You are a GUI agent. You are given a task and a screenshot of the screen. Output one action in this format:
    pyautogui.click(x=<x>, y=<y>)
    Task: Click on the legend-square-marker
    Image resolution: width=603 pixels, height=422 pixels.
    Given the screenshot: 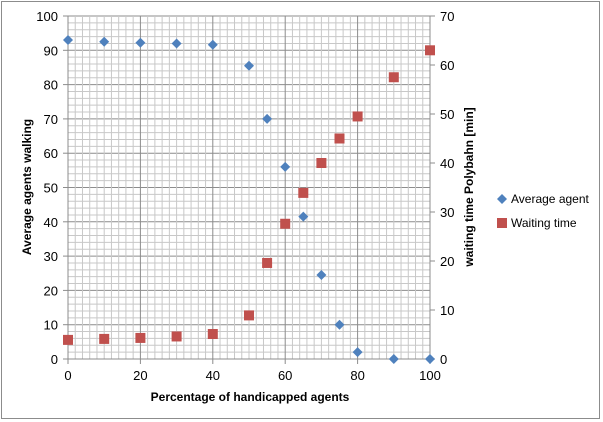 What is the action you would take?
    pyautogui.click(x=502, y=223)
    